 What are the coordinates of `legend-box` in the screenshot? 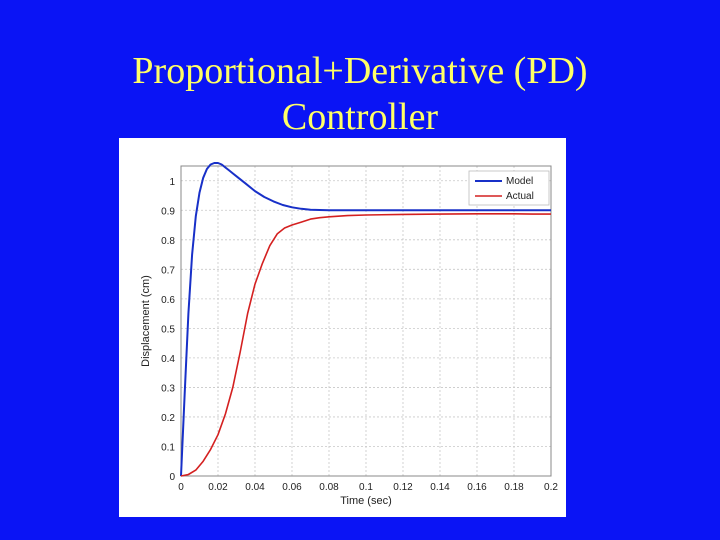 It's located at (509, 188).